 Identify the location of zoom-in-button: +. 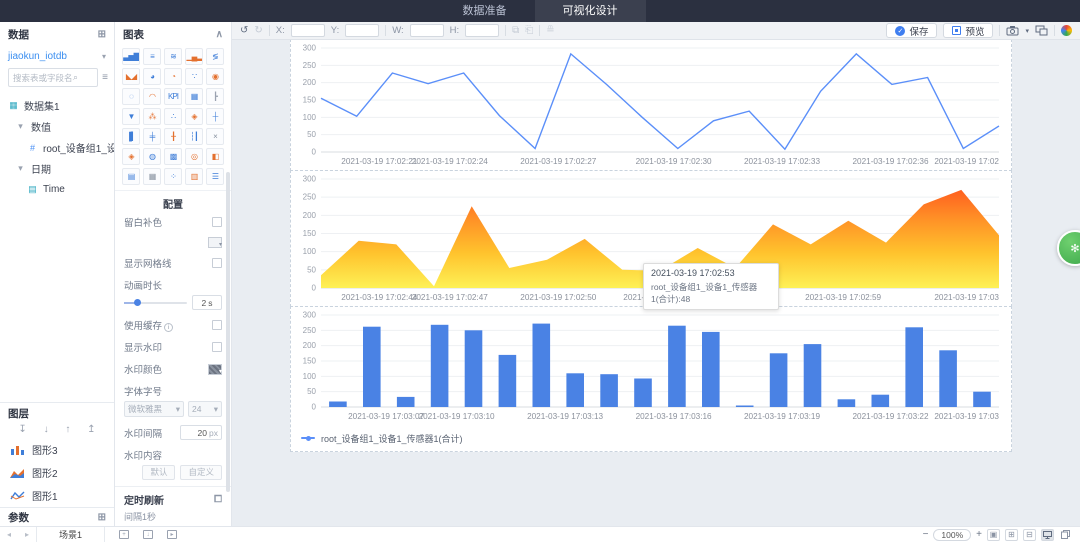
(979, 534).